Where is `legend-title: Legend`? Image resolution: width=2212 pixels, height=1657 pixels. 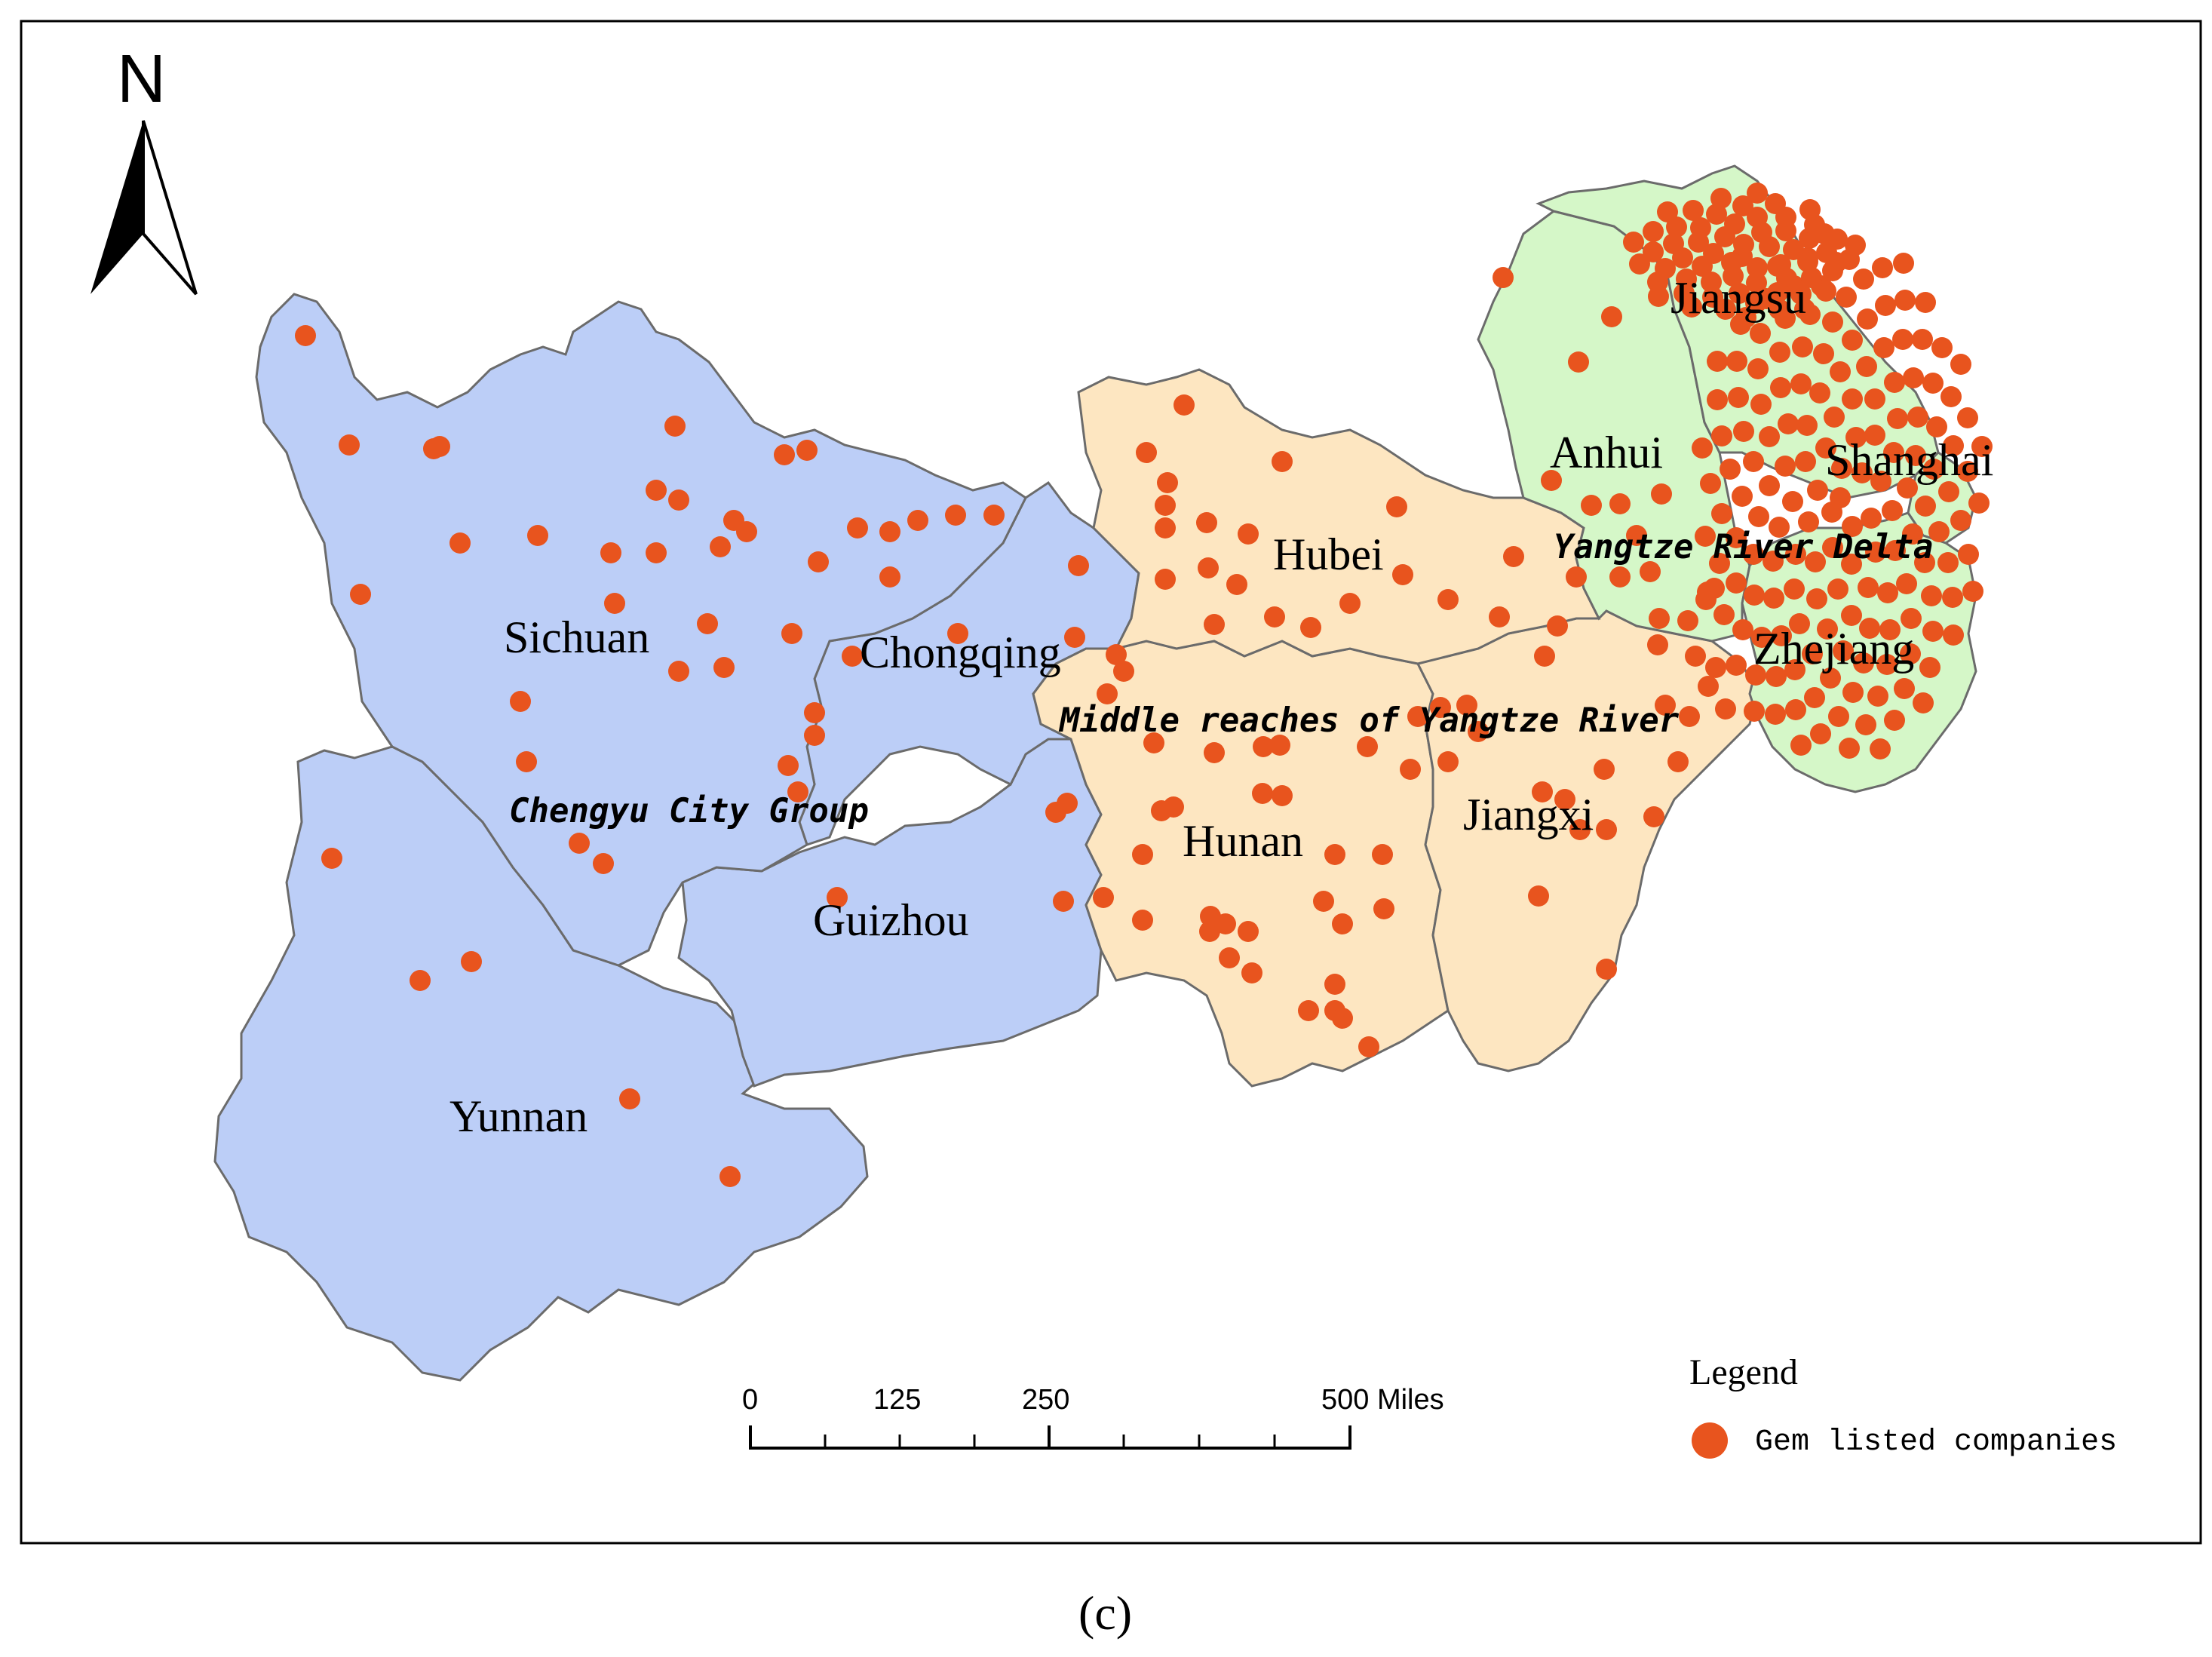
legend-title: Legend is located at coordinates (1744, 1372).